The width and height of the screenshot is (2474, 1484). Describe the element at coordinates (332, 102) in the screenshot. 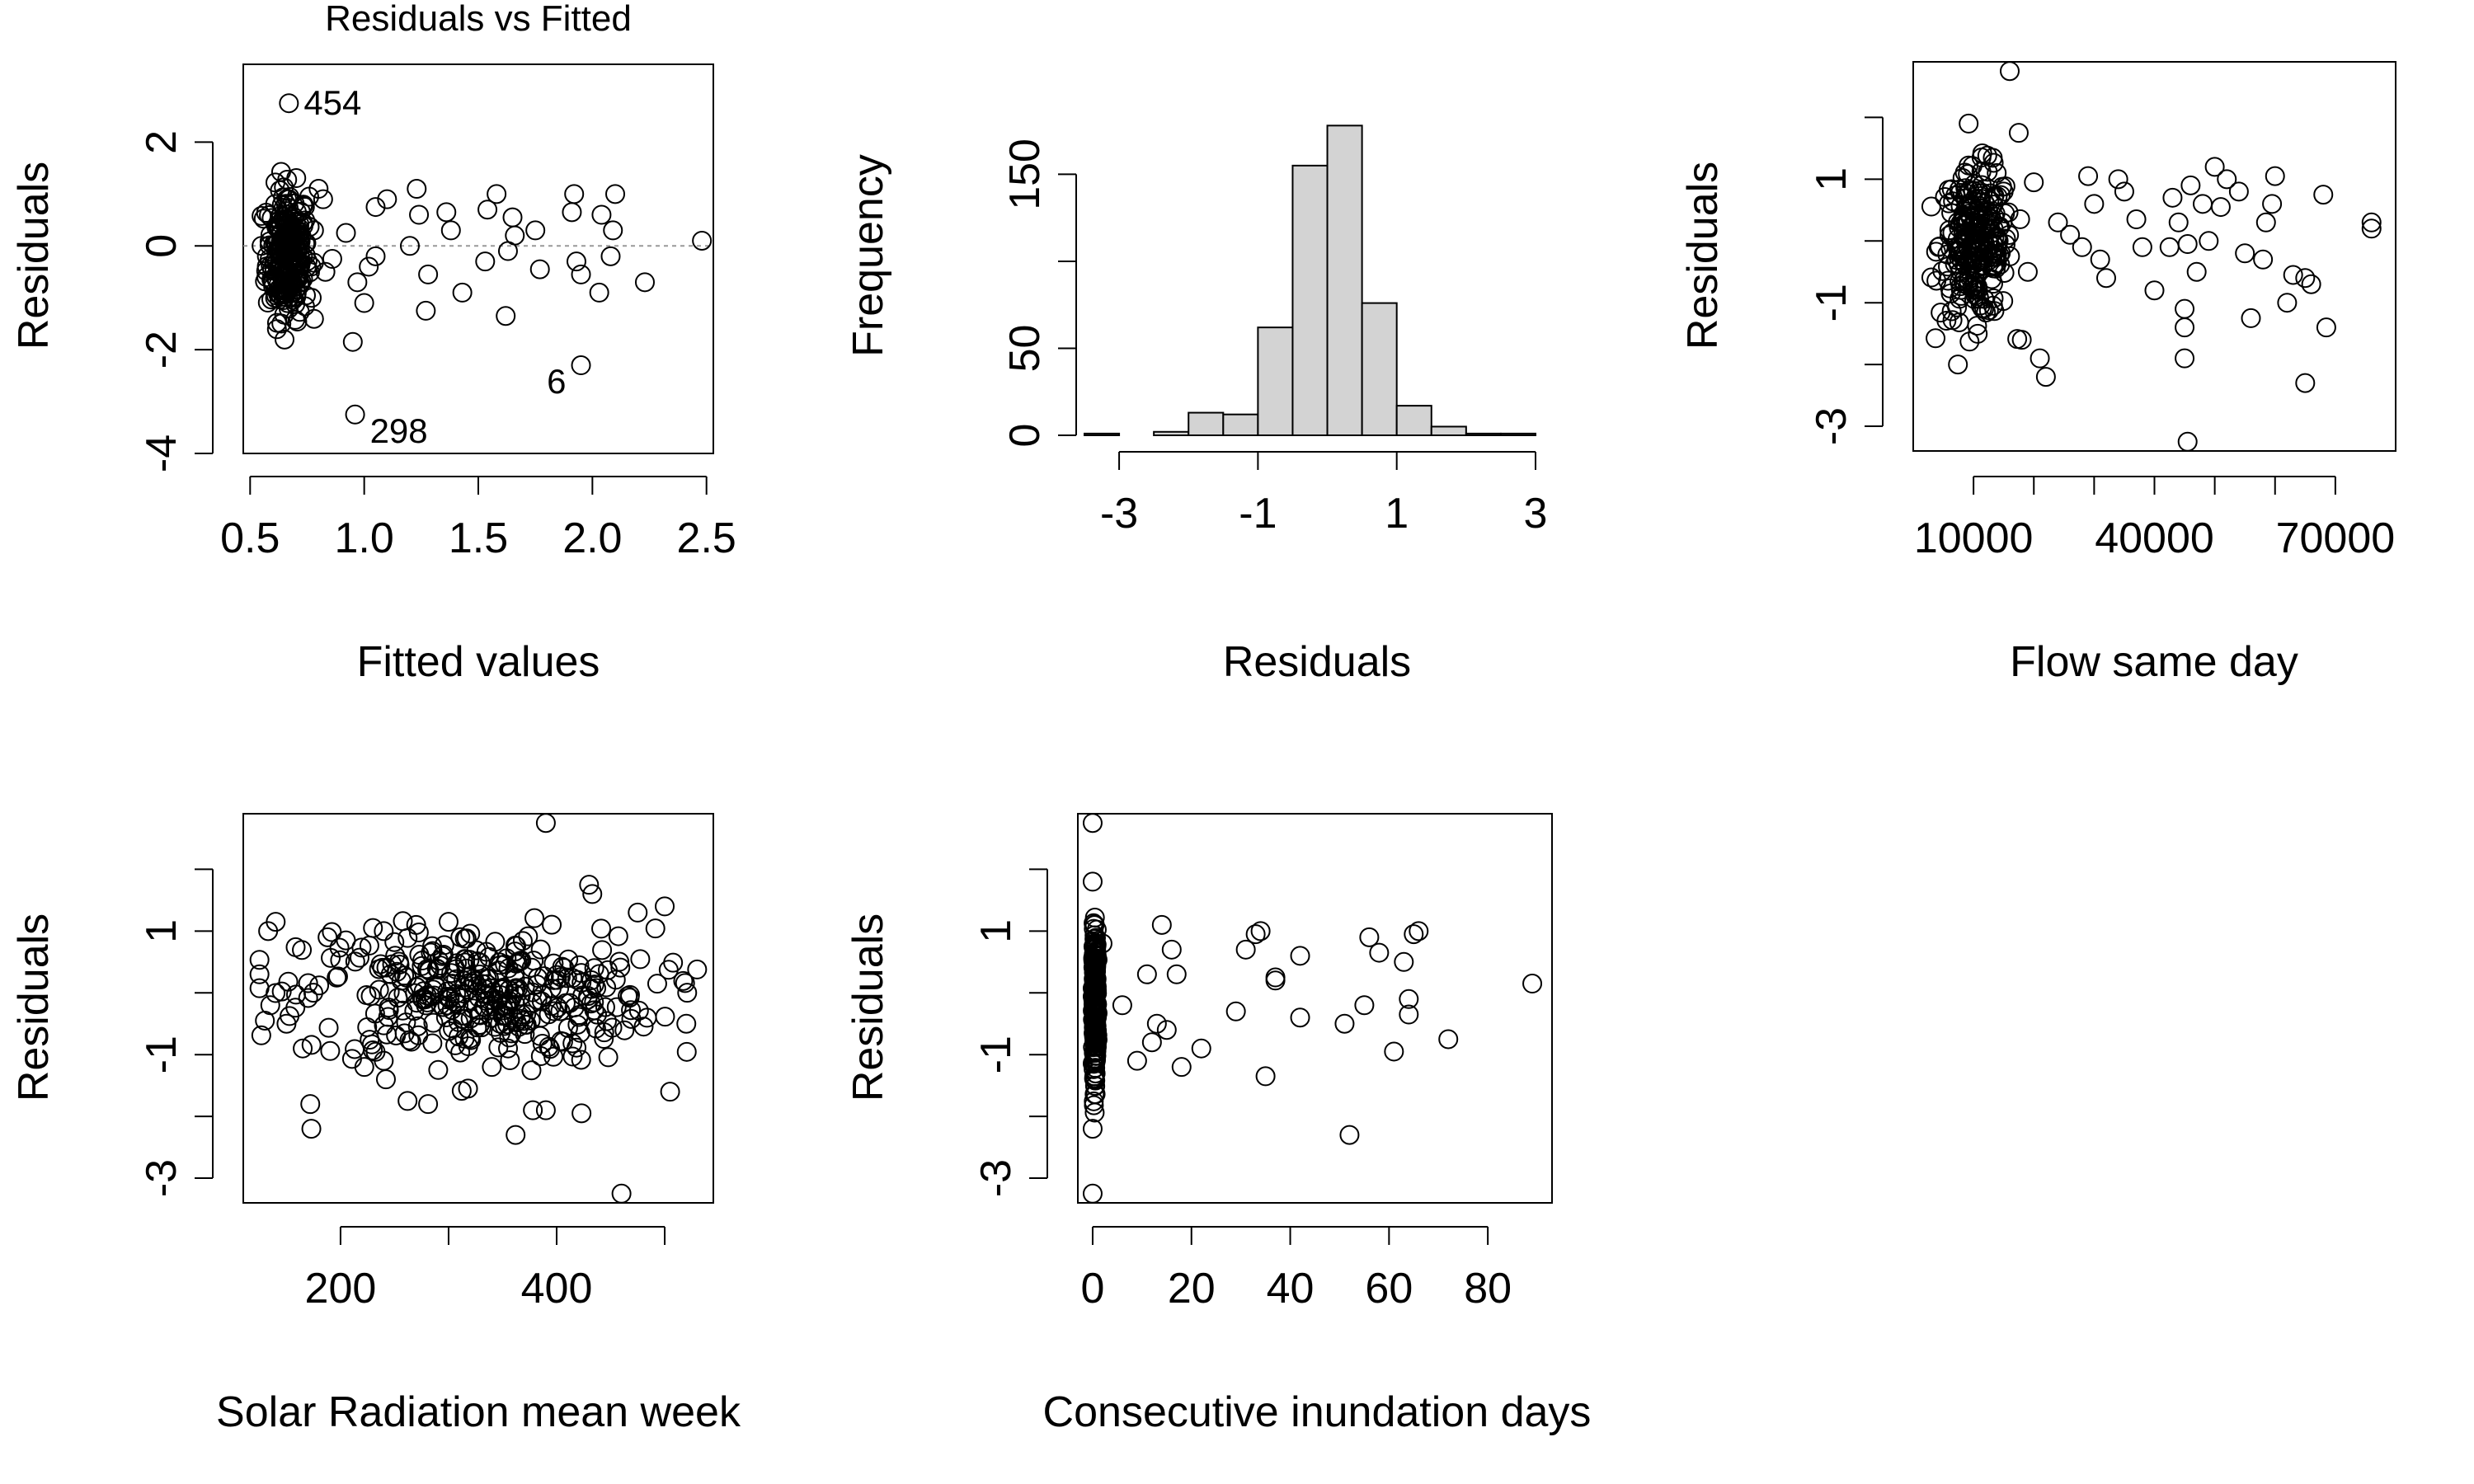

I see `point-annotation-label: 454` at that location.